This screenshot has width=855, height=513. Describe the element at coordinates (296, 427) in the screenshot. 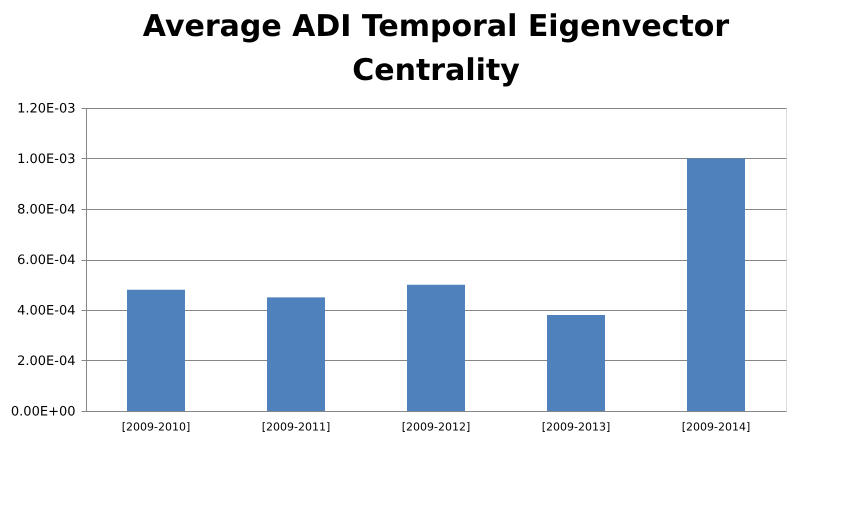

I see `x-tick-label: [2009-2011]` at that location.